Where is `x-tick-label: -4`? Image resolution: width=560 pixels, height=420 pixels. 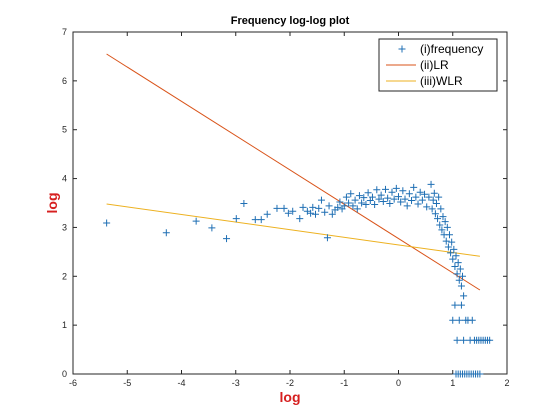 x-tick-label: -4 is located at coordinates (181, 383).